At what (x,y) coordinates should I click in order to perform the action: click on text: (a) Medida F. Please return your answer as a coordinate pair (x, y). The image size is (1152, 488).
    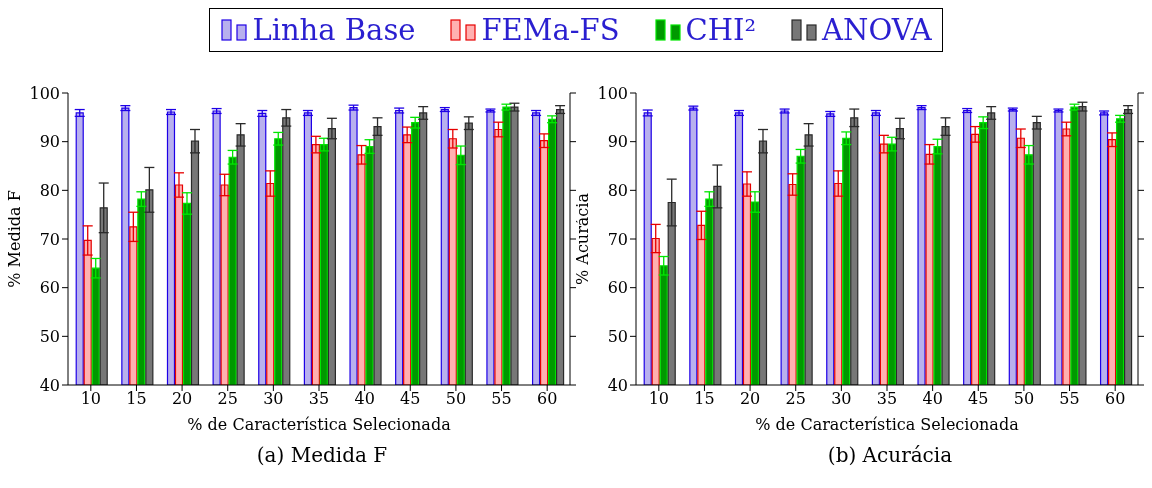
    Looking at the image, I should click on (322, 455).